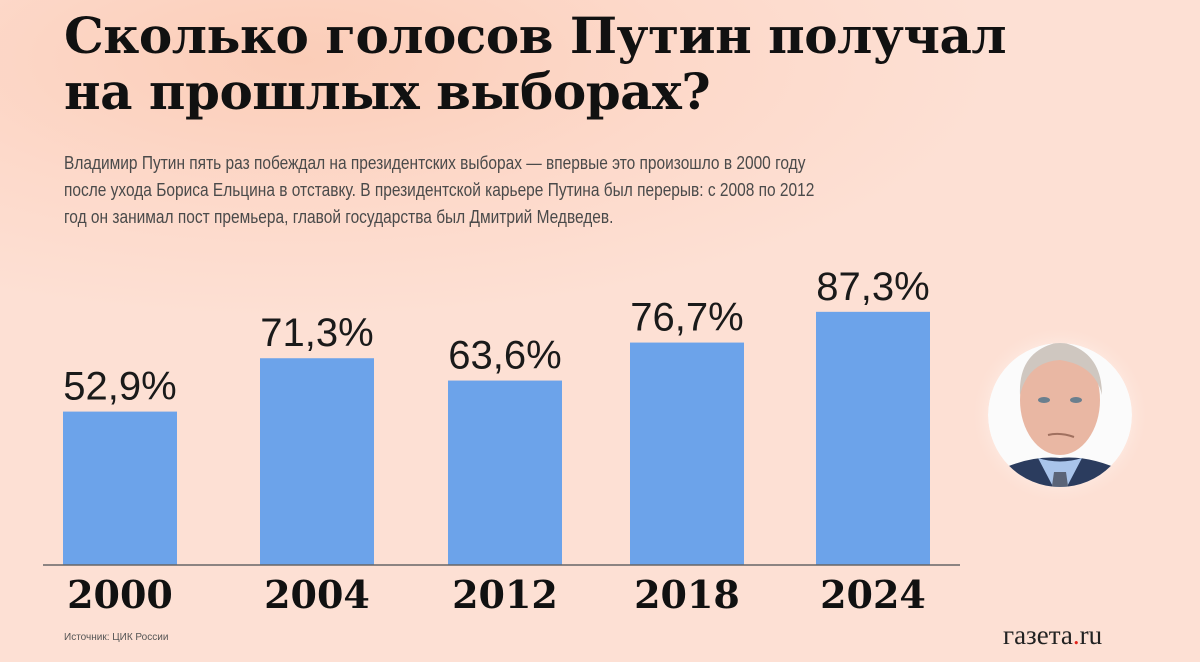 This screenshot has height=662, width=1200. I want to click on x-tick-label: 2018, so click(687, 594).